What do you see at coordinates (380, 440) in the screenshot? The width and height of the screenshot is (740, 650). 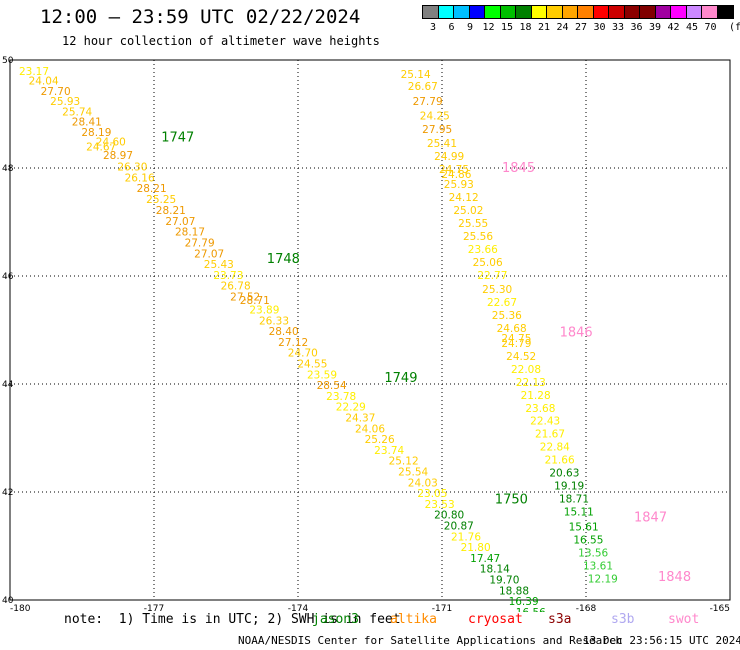 I see `wave-height-value: 25.26` at bounding box center [380, 440].